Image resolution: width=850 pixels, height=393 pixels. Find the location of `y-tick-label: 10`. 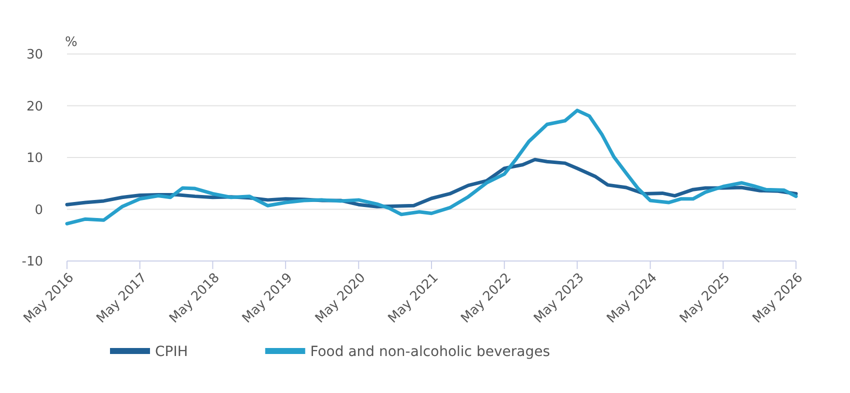

y-tick-label: 10 is located at coordinates (34, 158).